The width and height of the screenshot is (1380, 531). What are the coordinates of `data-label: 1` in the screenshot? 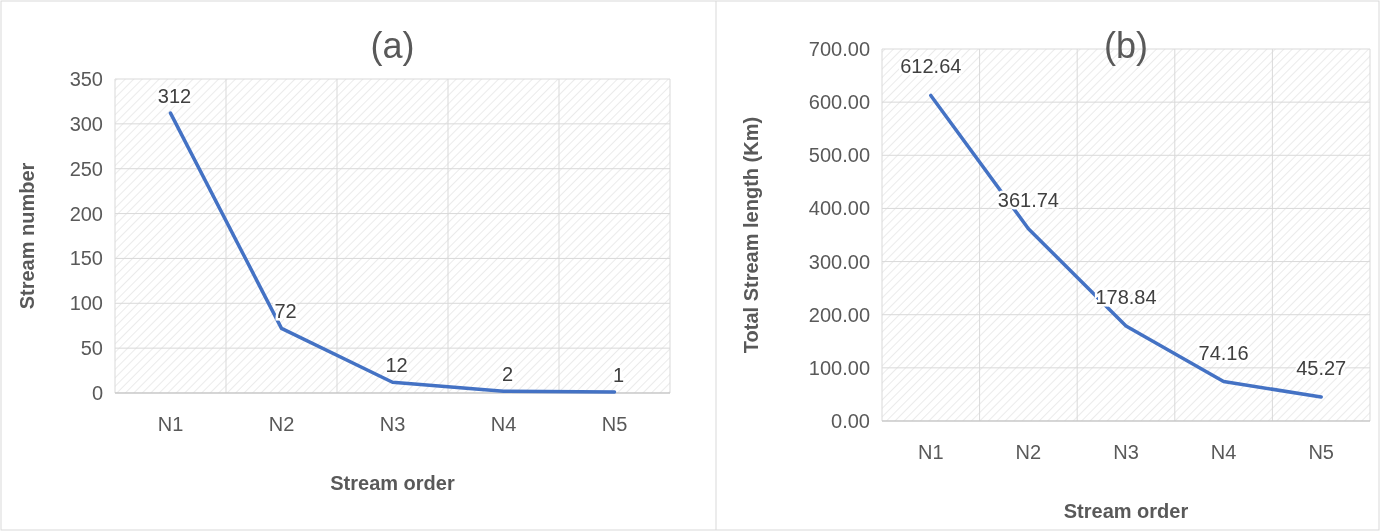 It's located at (618, 375).